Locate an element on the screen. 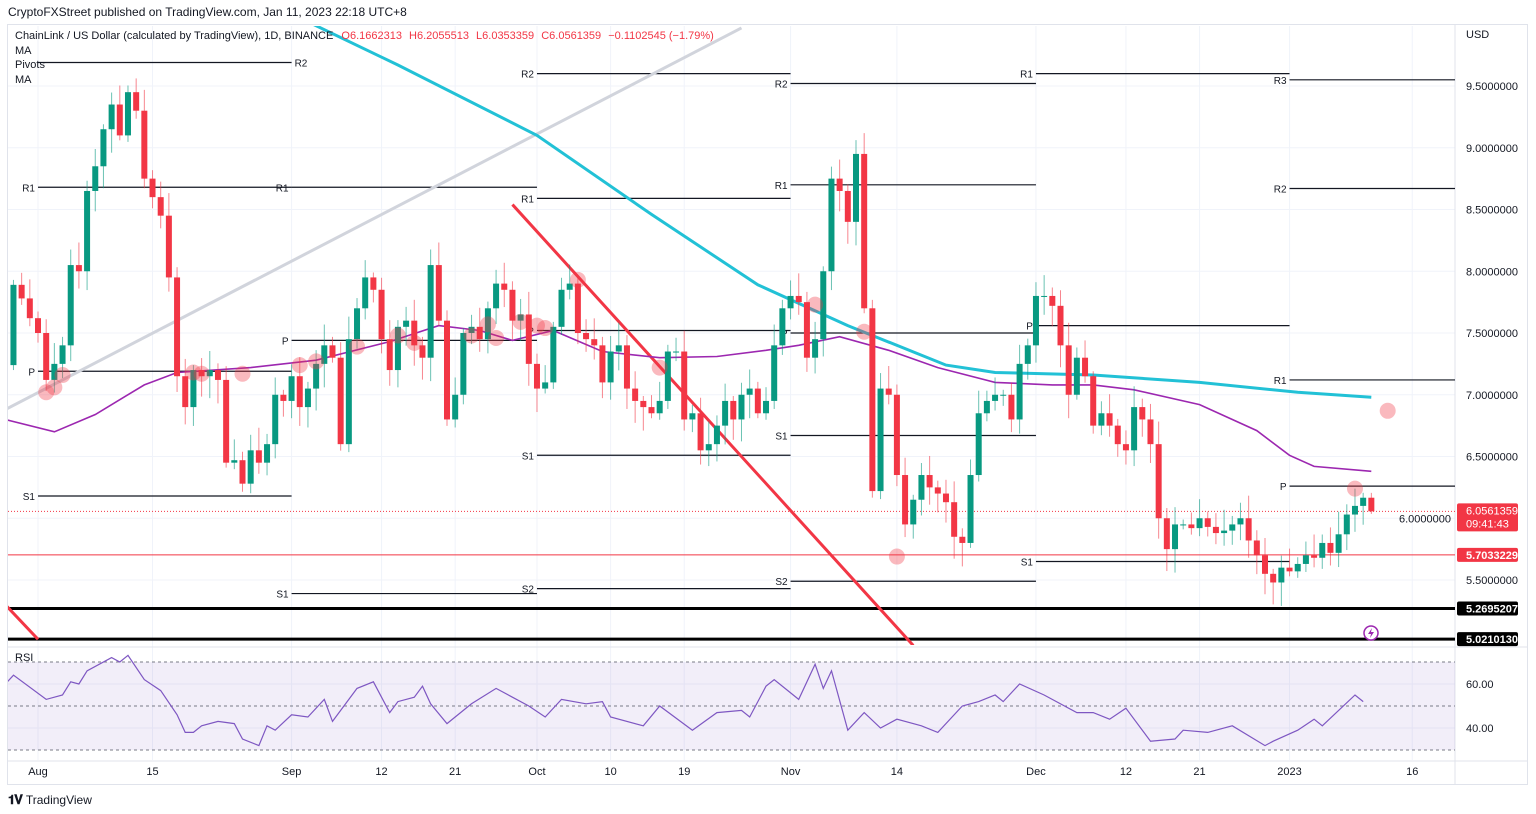  indicator-pivots: Pivots is located at coordinates (30, 65).